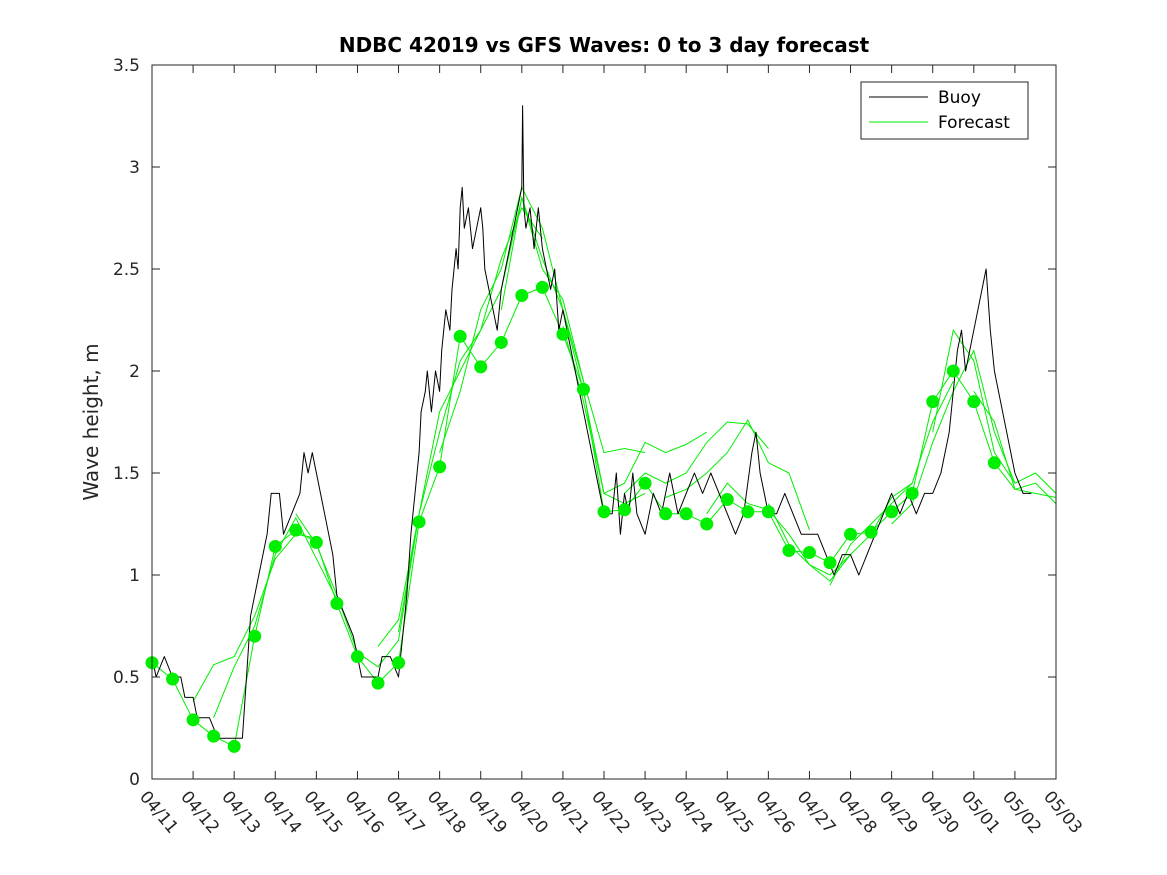 The height and width of the screenshot is (875, 1167). I want to click on y-tick-label: 2, so click(134, 372).